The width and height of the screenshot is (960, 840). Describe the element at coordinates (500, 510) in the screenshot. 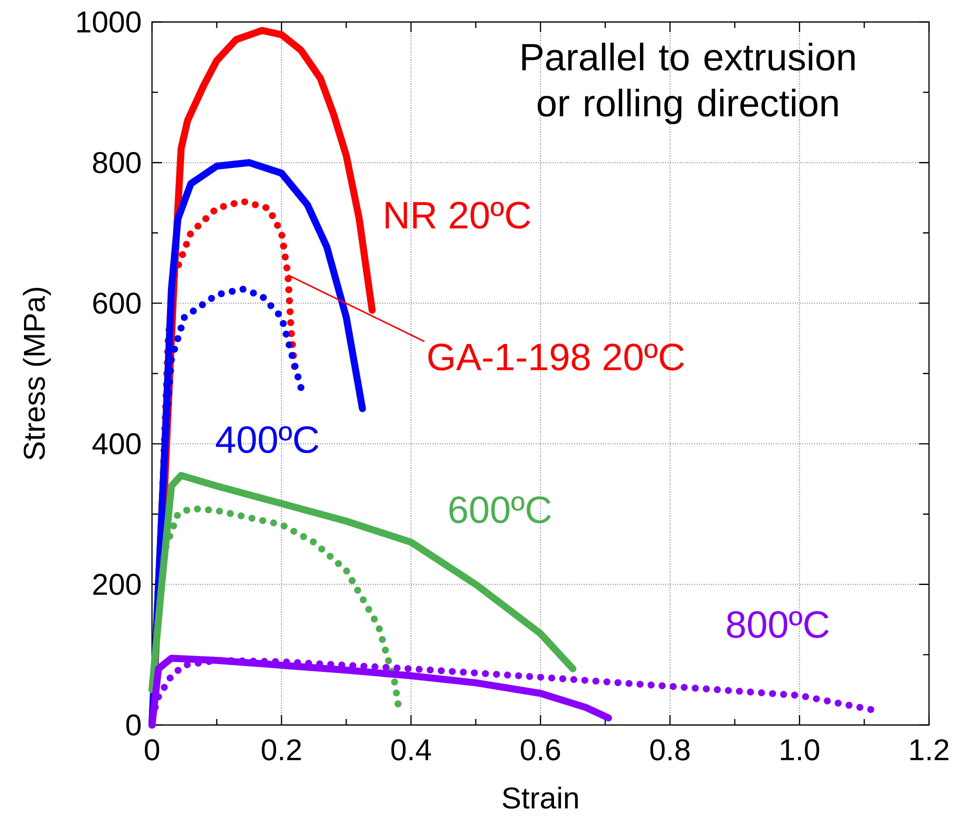

I see `series-label: 600ºC` at that location.